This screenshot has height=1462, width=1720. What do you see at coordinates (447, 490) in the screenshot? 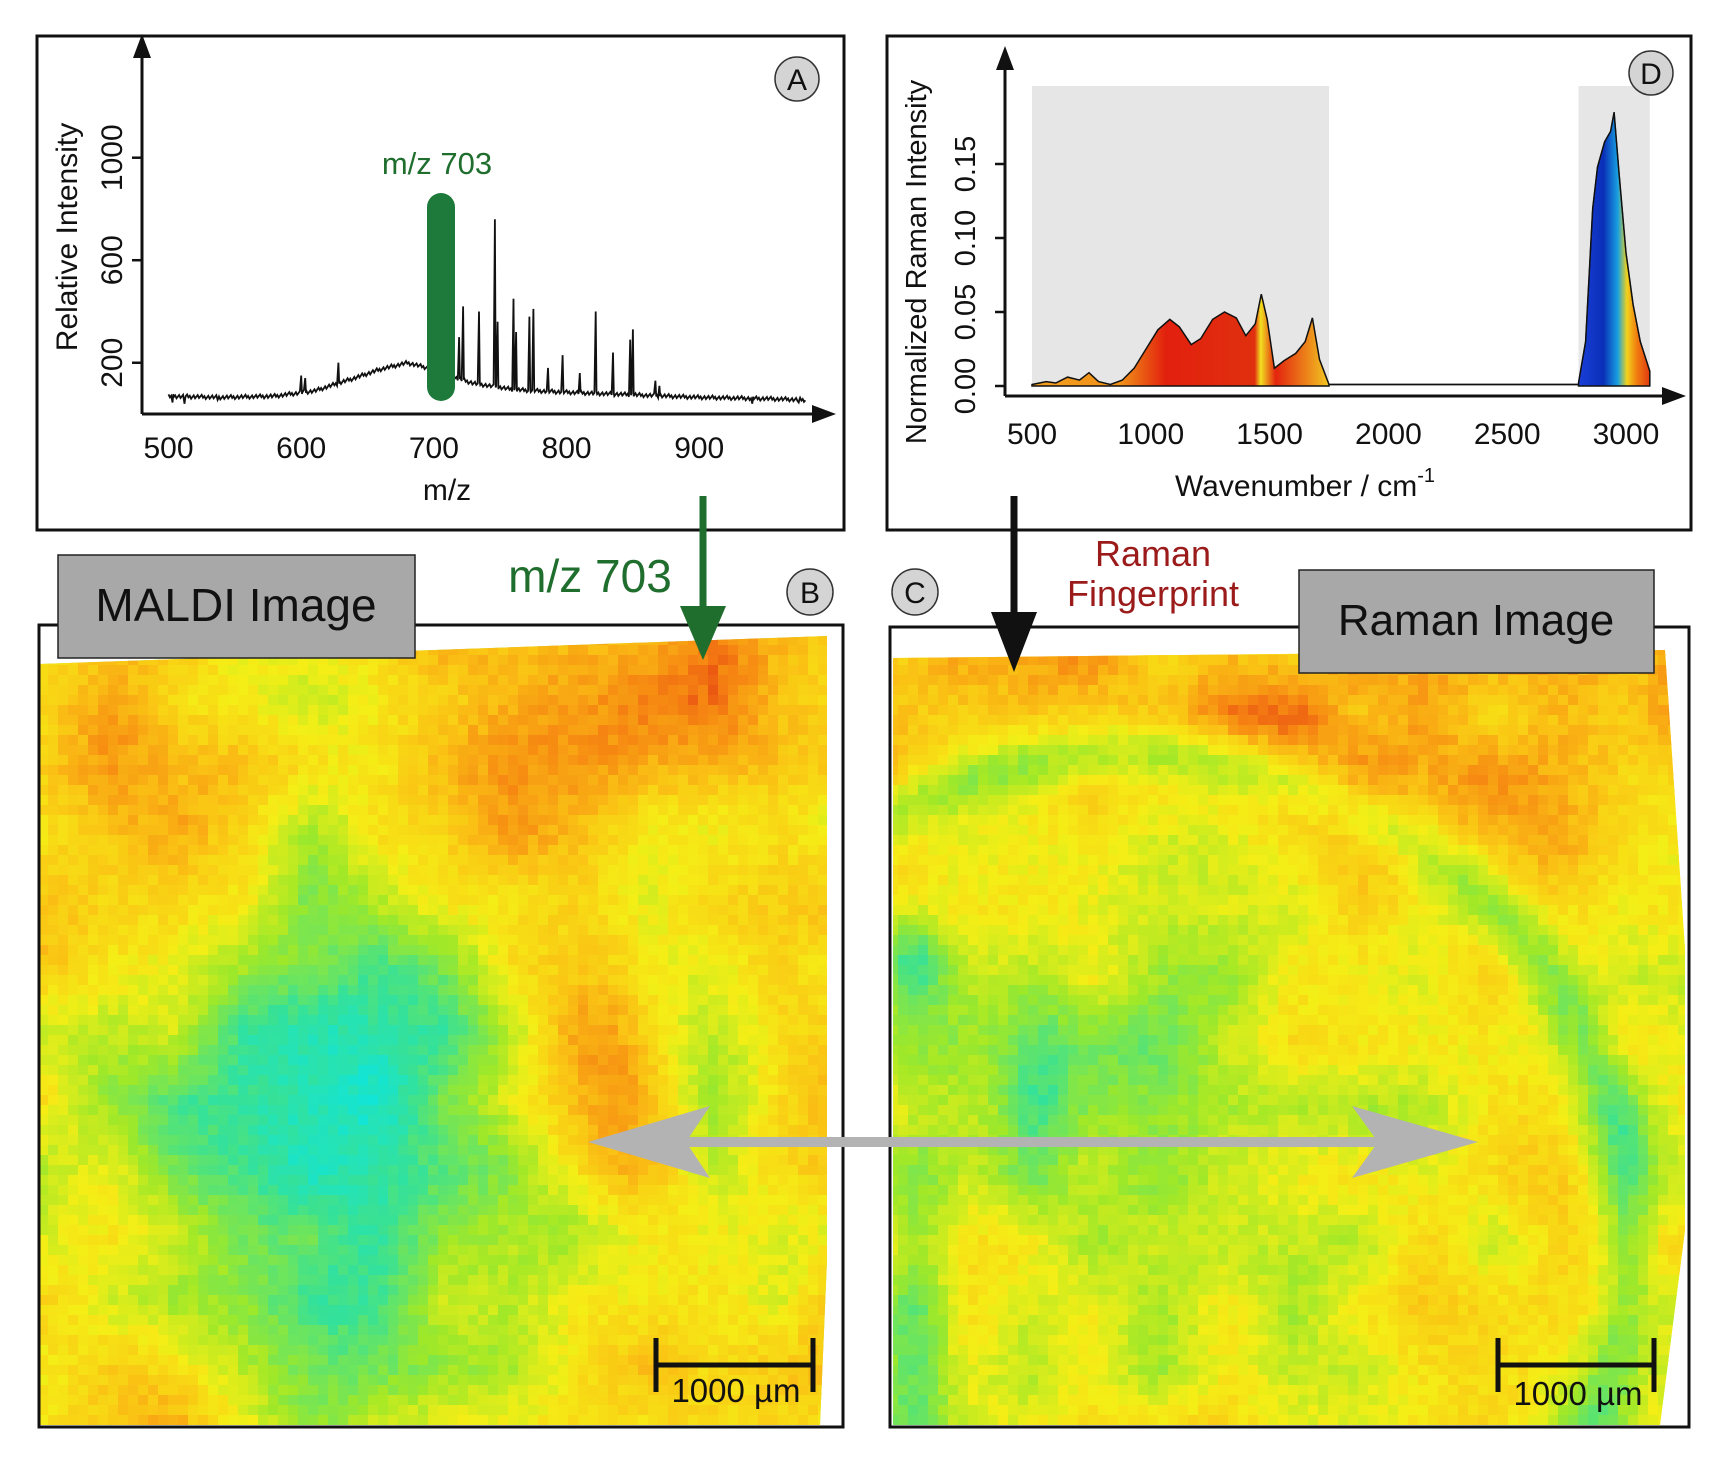
I see `panel-a-x-axis-label: m/z` at bounding box center [447, 490].